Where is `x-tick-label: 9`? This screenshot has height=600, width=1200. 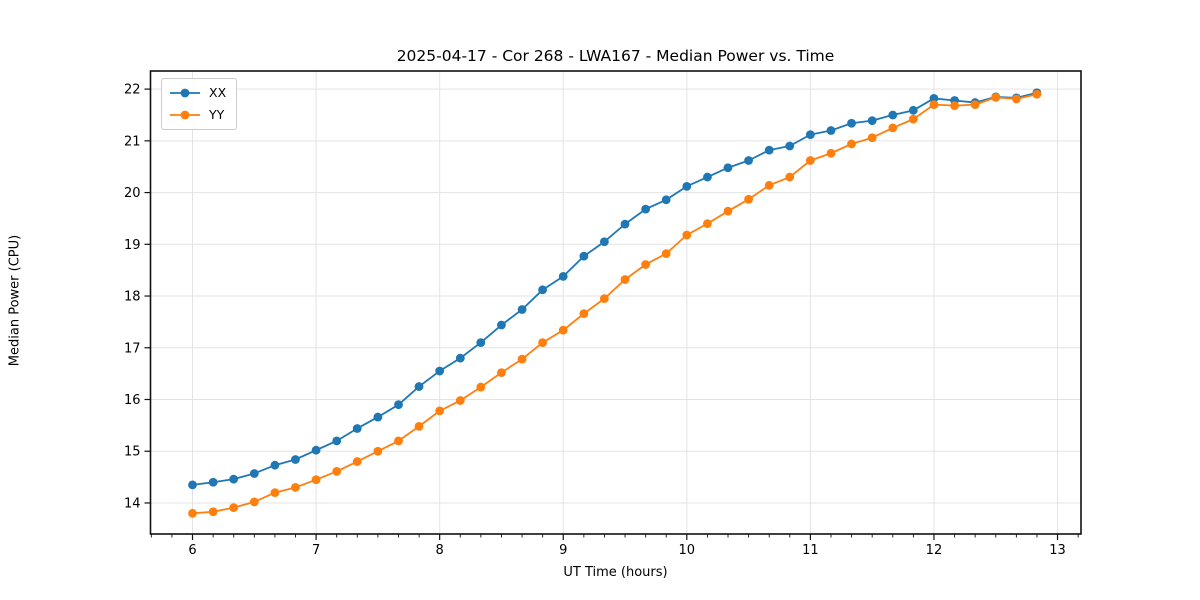 x-tick-label: 9 is located at coordinates (563, 550).